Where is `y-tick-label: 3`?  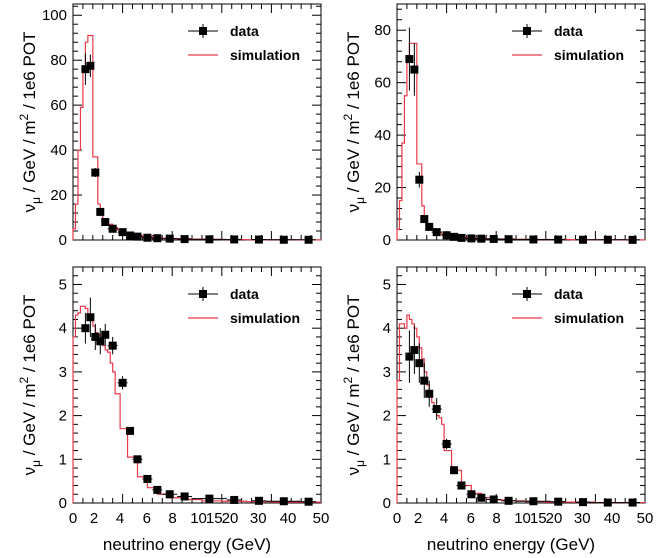
y-tick-label: 3 is located at coordinates (387, 372).